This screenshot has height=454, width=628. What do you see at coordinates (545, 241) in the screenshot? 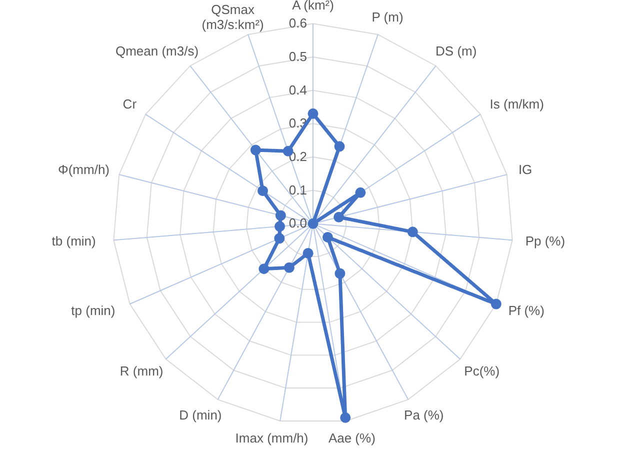
I see `spoke-label: Pp (%)` at bounding box center [545, 241].